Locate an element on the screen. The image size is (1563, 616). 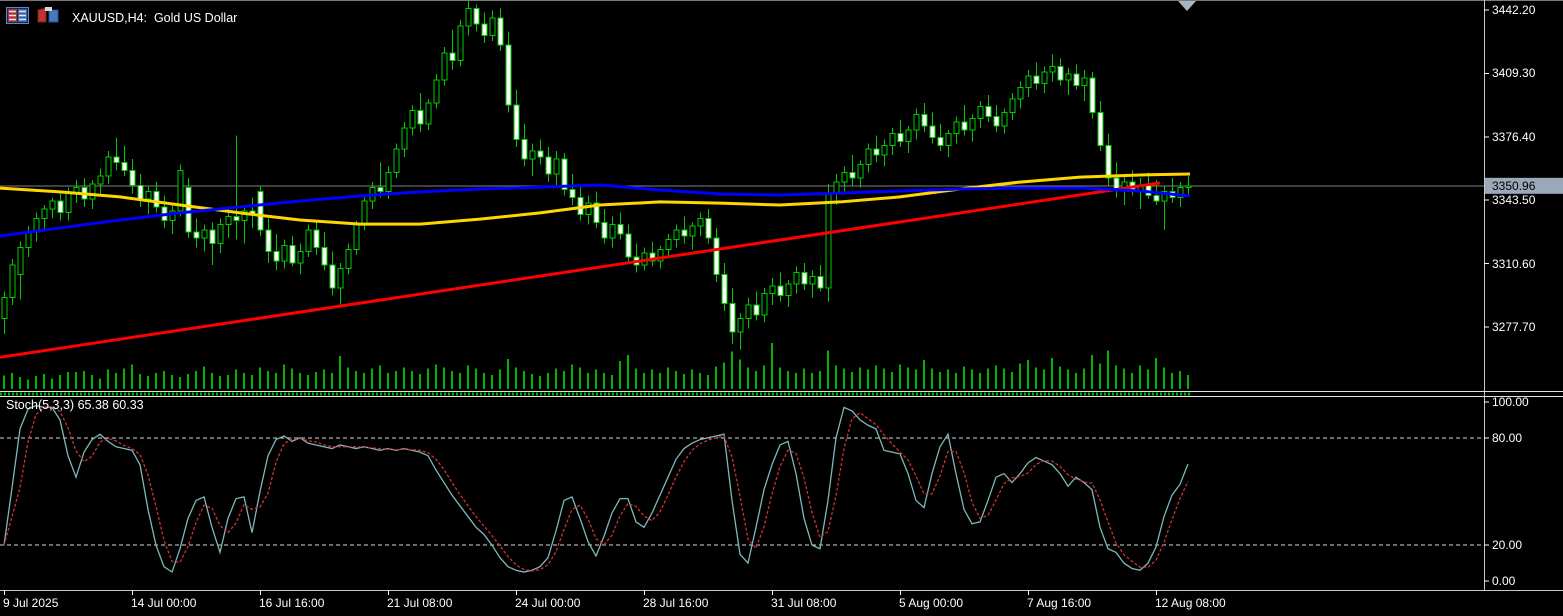
volume-layer is located at coordinates (596, 366).